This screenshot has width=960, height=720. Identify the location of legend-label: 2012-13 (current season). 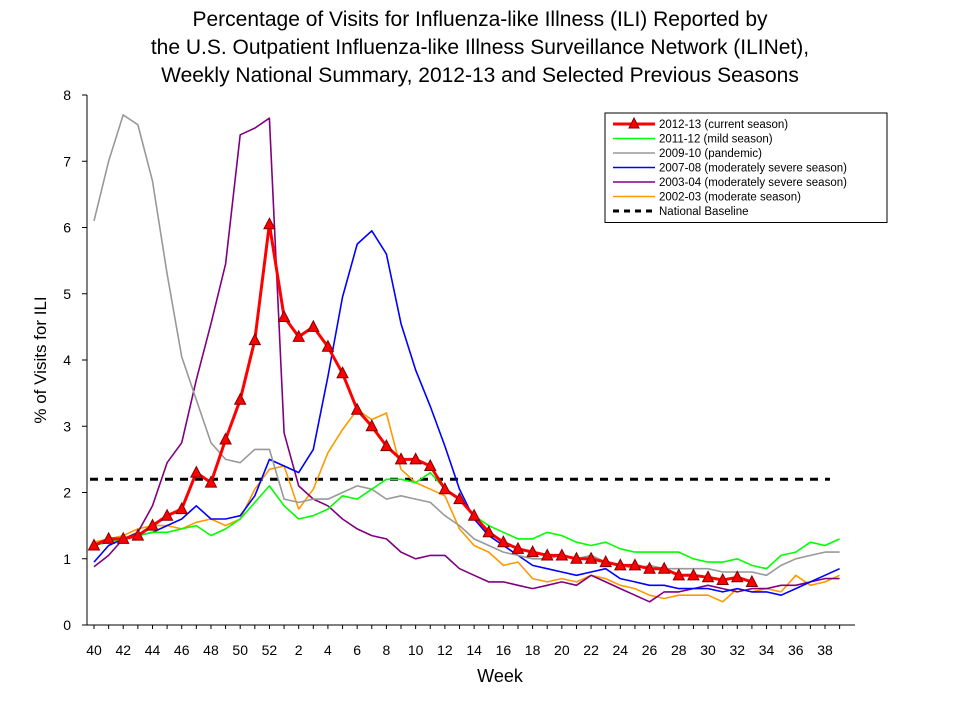
(723, 125).